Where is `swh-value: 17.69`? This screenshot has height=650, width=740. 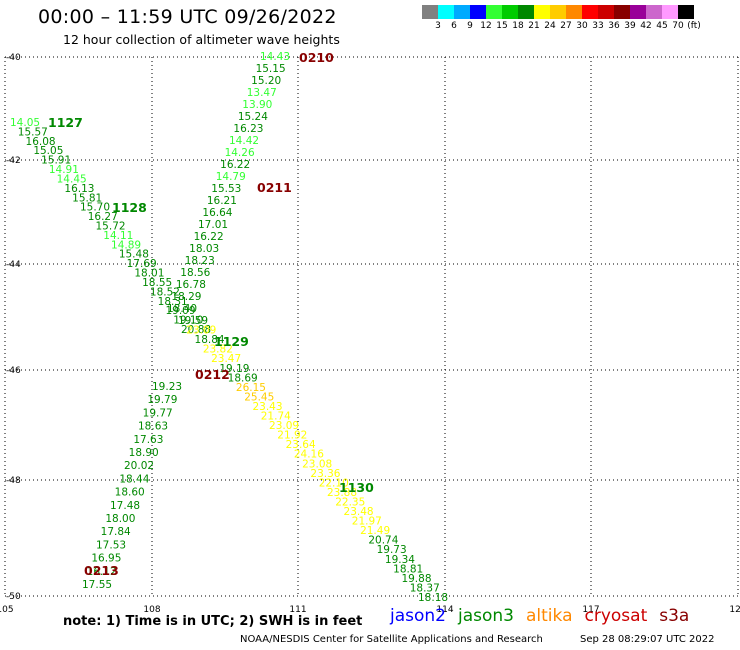 swh-value: 17.69 is located at coordinates (142, 264).